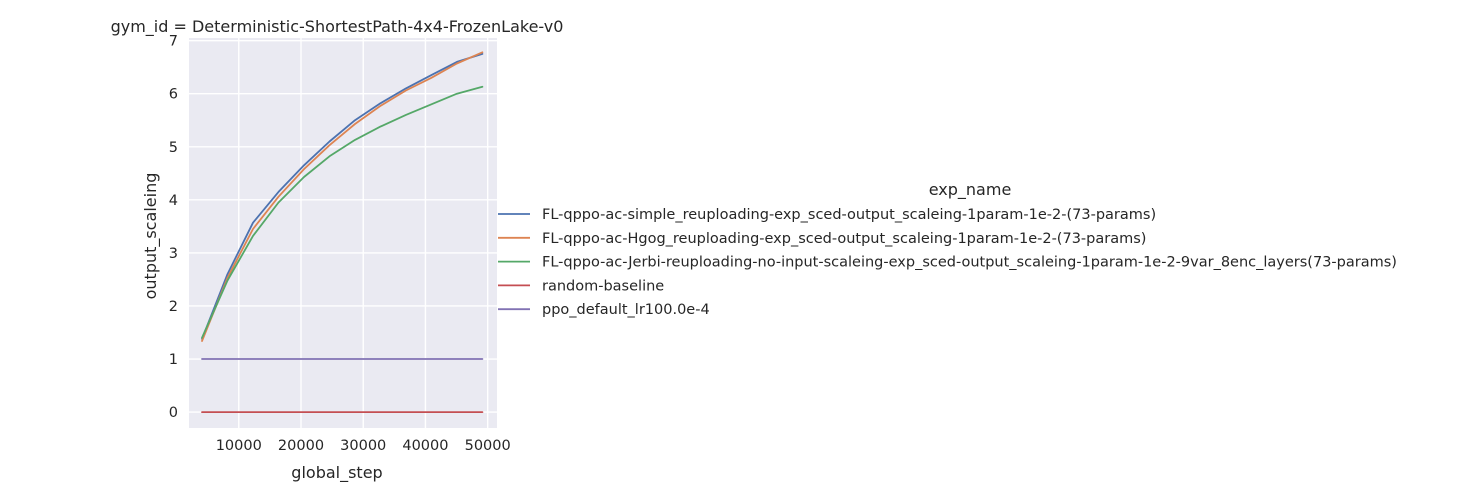 The height and width of the screenshot is (500, 1457). I want to click on y-tick-label: 2, so click(173, 307).